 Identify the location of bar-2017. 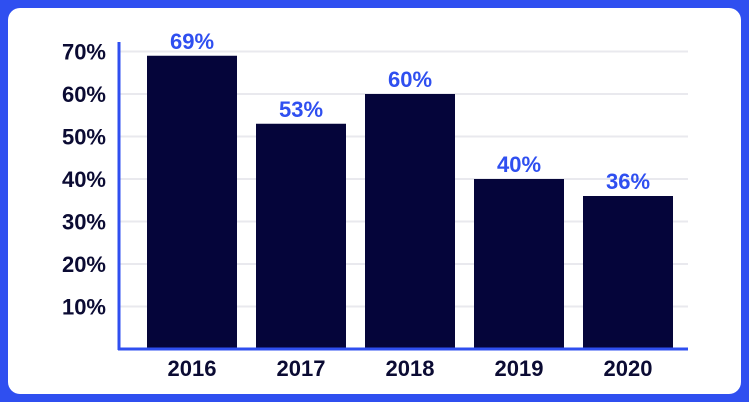
(301, 236).